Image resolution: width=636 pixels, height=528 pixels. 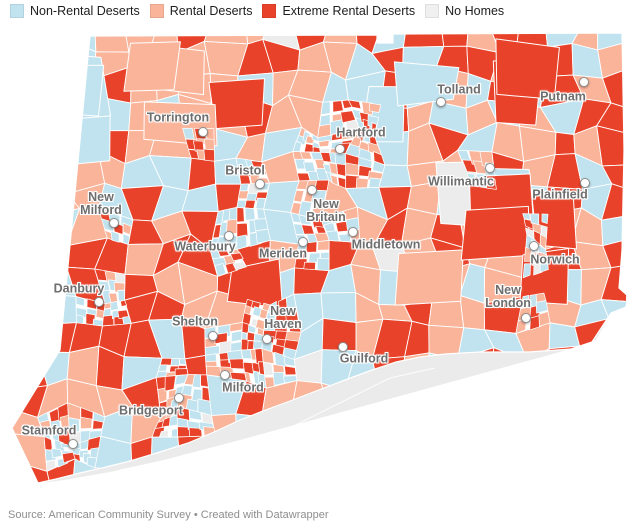 I want to click on city-marker-waterbury, so click(x=229, y=236).